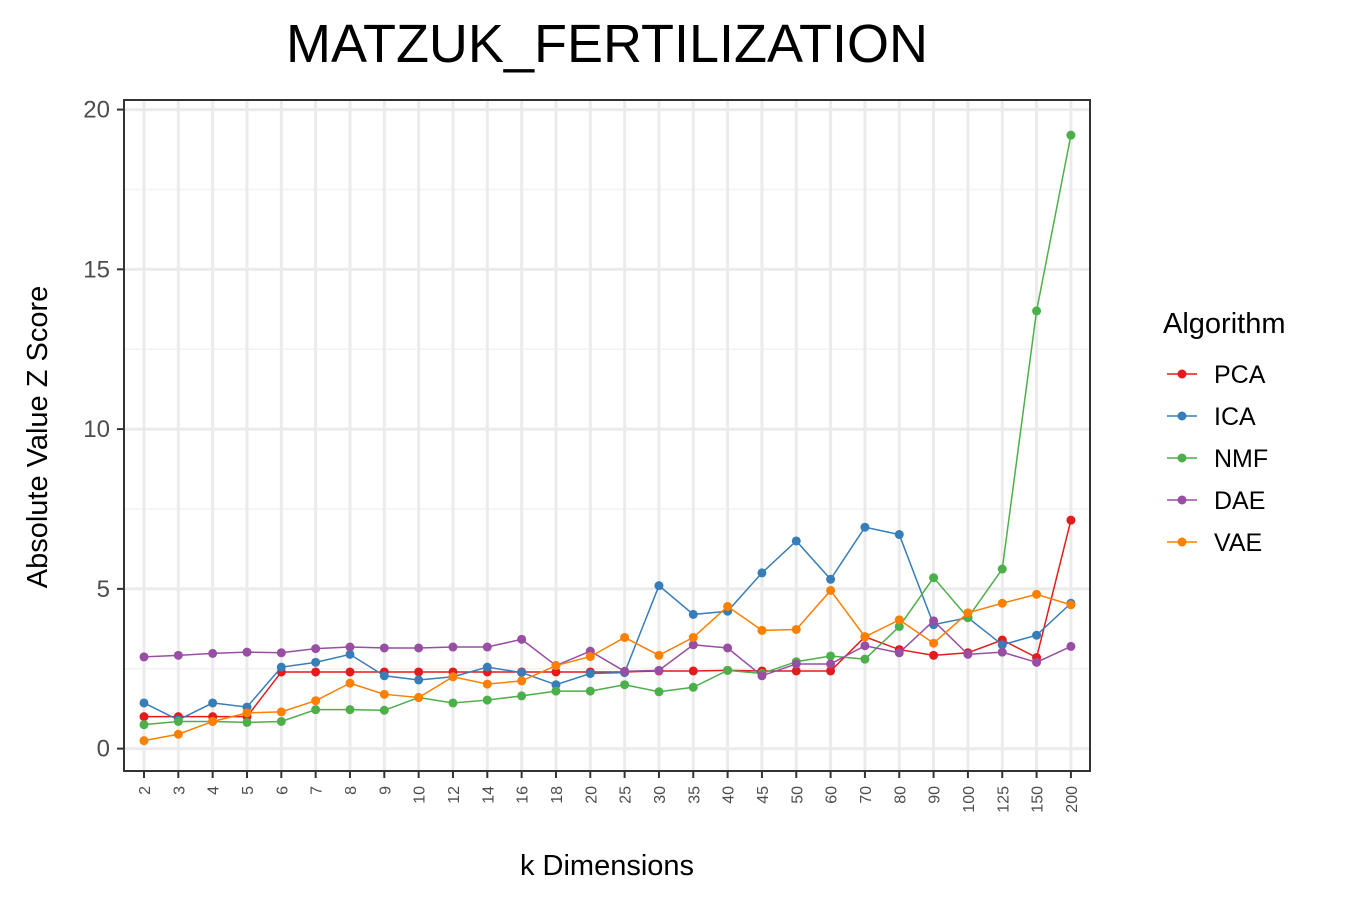  What do you see at coordinates (103, 589) in the screenshot?
I see `y-tick-label: 5` at bounding box center [103, 589].